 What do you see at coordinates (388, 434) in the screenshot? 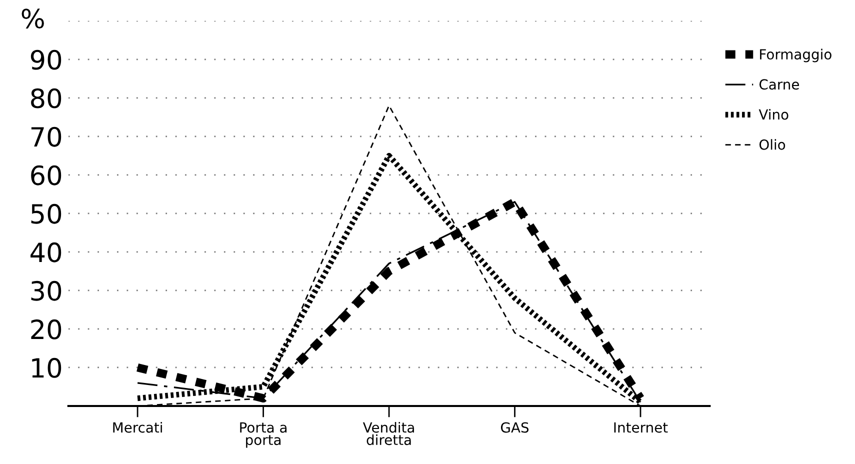
I see `x-tick-label: Vendita diretta` at bounding box center [388, 434].